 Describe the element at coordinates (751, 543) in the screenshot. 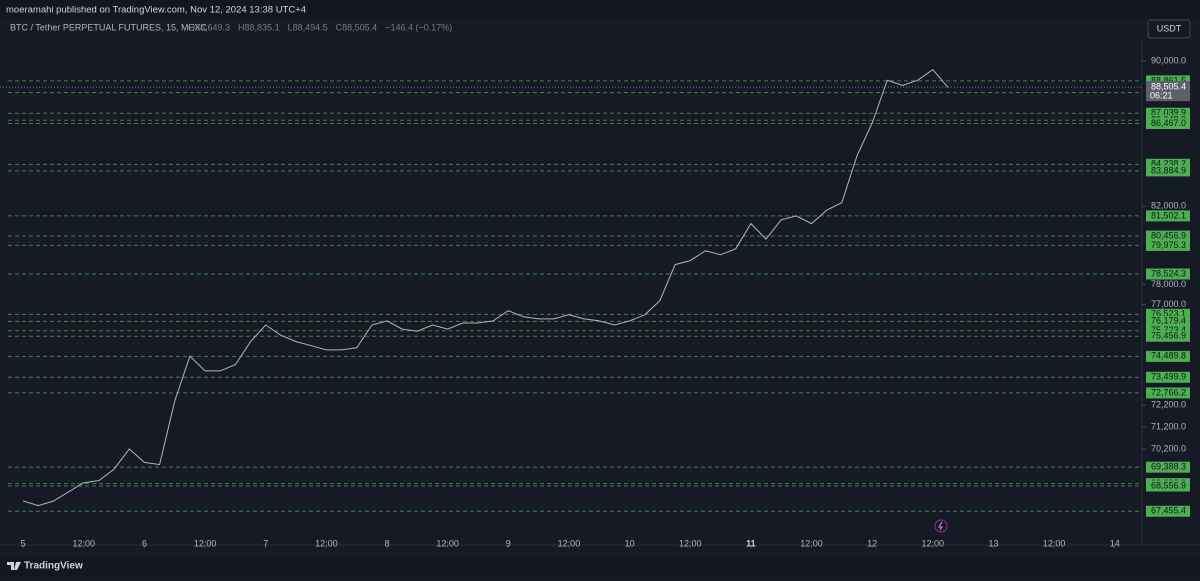

I see `x-tick-label: 11` at that location.